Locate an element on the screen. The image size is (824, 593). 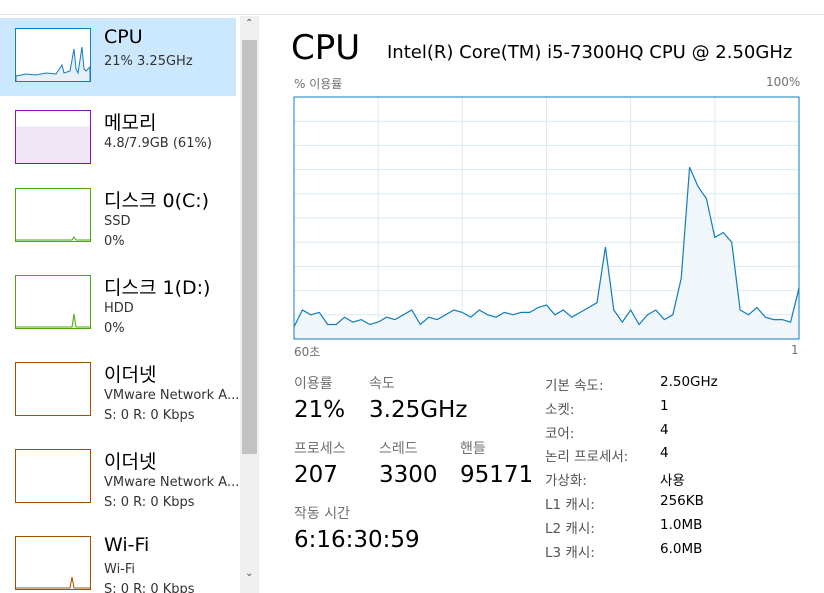
stat-label: 이용률 is located at coordinates (313, 384).